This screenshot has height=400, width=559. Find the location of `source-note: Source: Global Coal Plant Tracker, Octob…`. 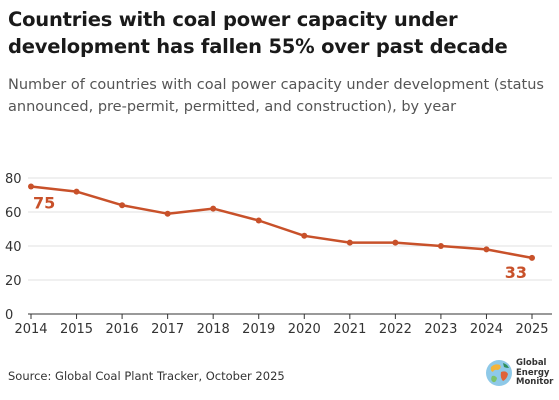

source-note: Source: Global Coal Plant Tracker, Octob… is located at coordinates (146, 376).